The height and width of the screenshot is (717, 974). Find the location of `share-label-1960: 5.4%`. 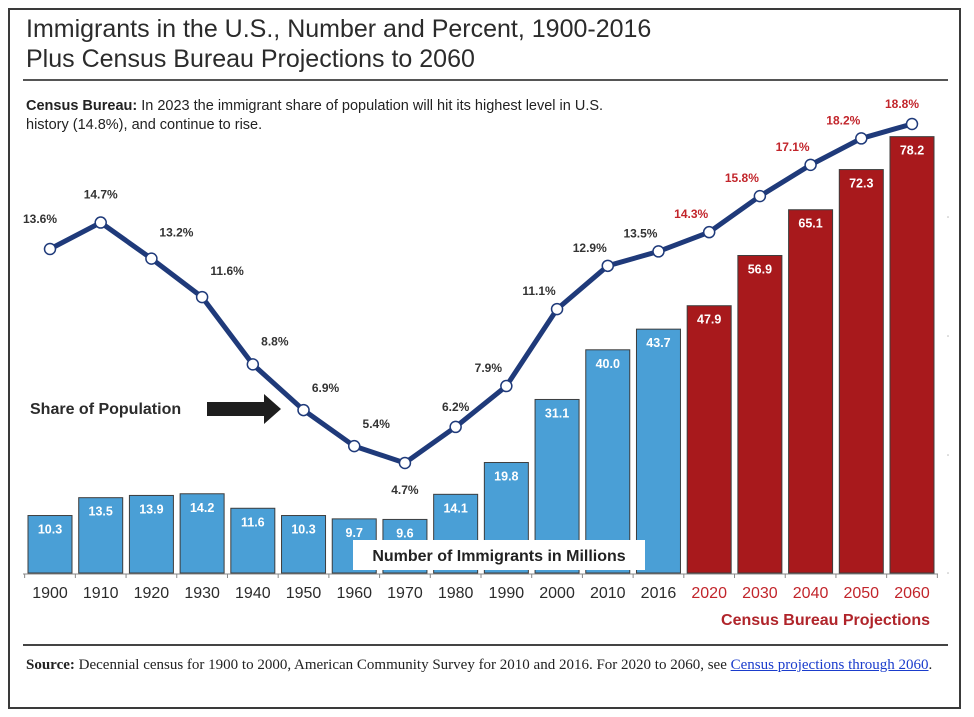

share-label-1960: 5.4% is located at coordinates (377, 424).